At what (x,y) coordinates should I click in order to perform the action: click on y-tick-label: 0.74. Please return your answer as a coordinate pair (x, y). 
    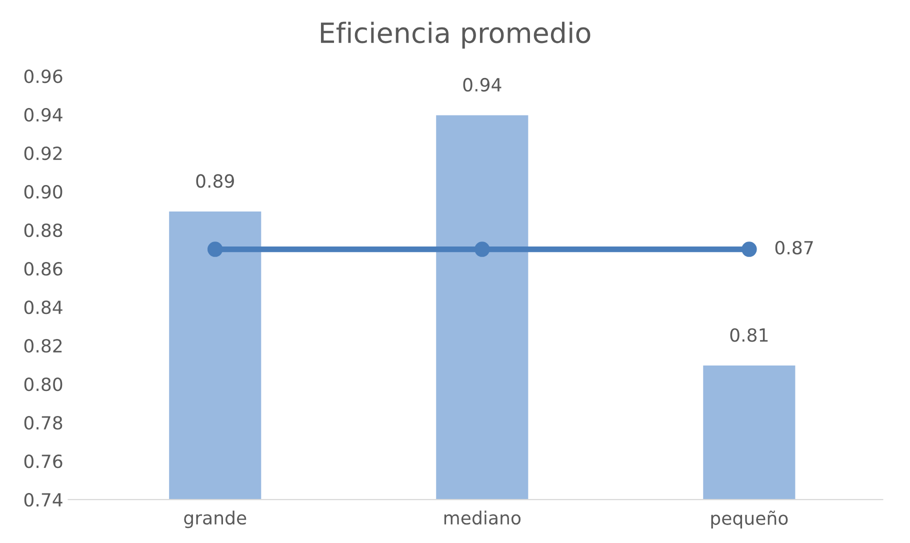
    Looking at the image, I should click on (43, 500).